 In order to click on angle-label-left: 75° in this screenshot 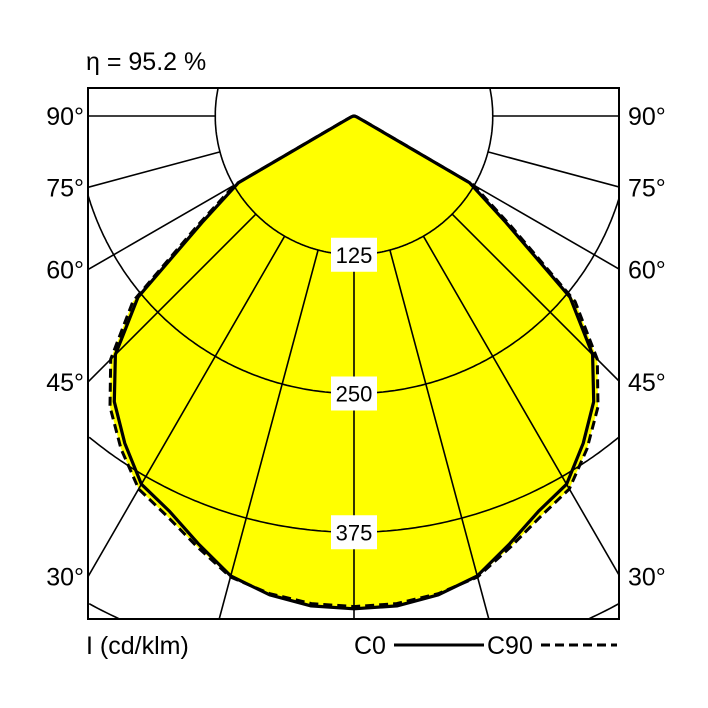, I will do `click(65, 188)`.